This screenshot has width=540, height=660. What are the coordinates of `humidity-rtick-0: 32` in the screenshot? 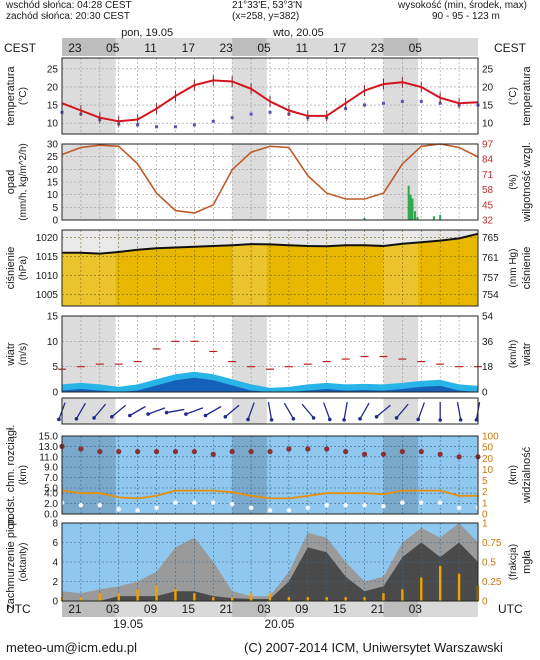 It's located at (488, 221).